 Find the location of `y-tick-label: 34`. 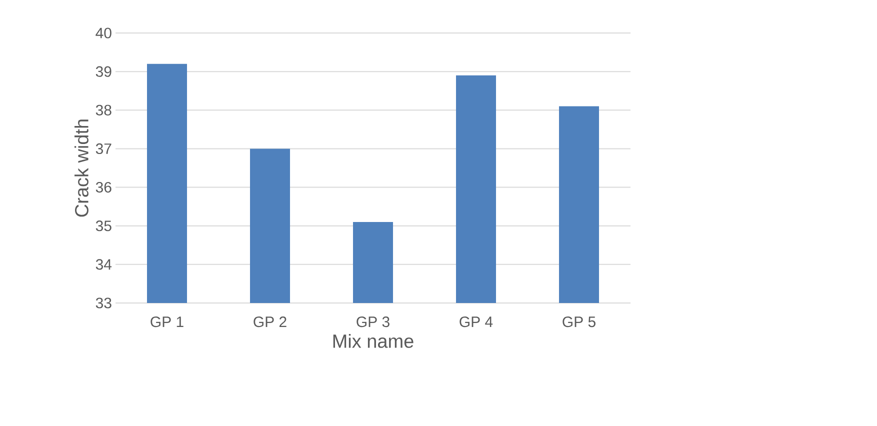

y-tick-label: 34 is located at coordinates (104, 264).